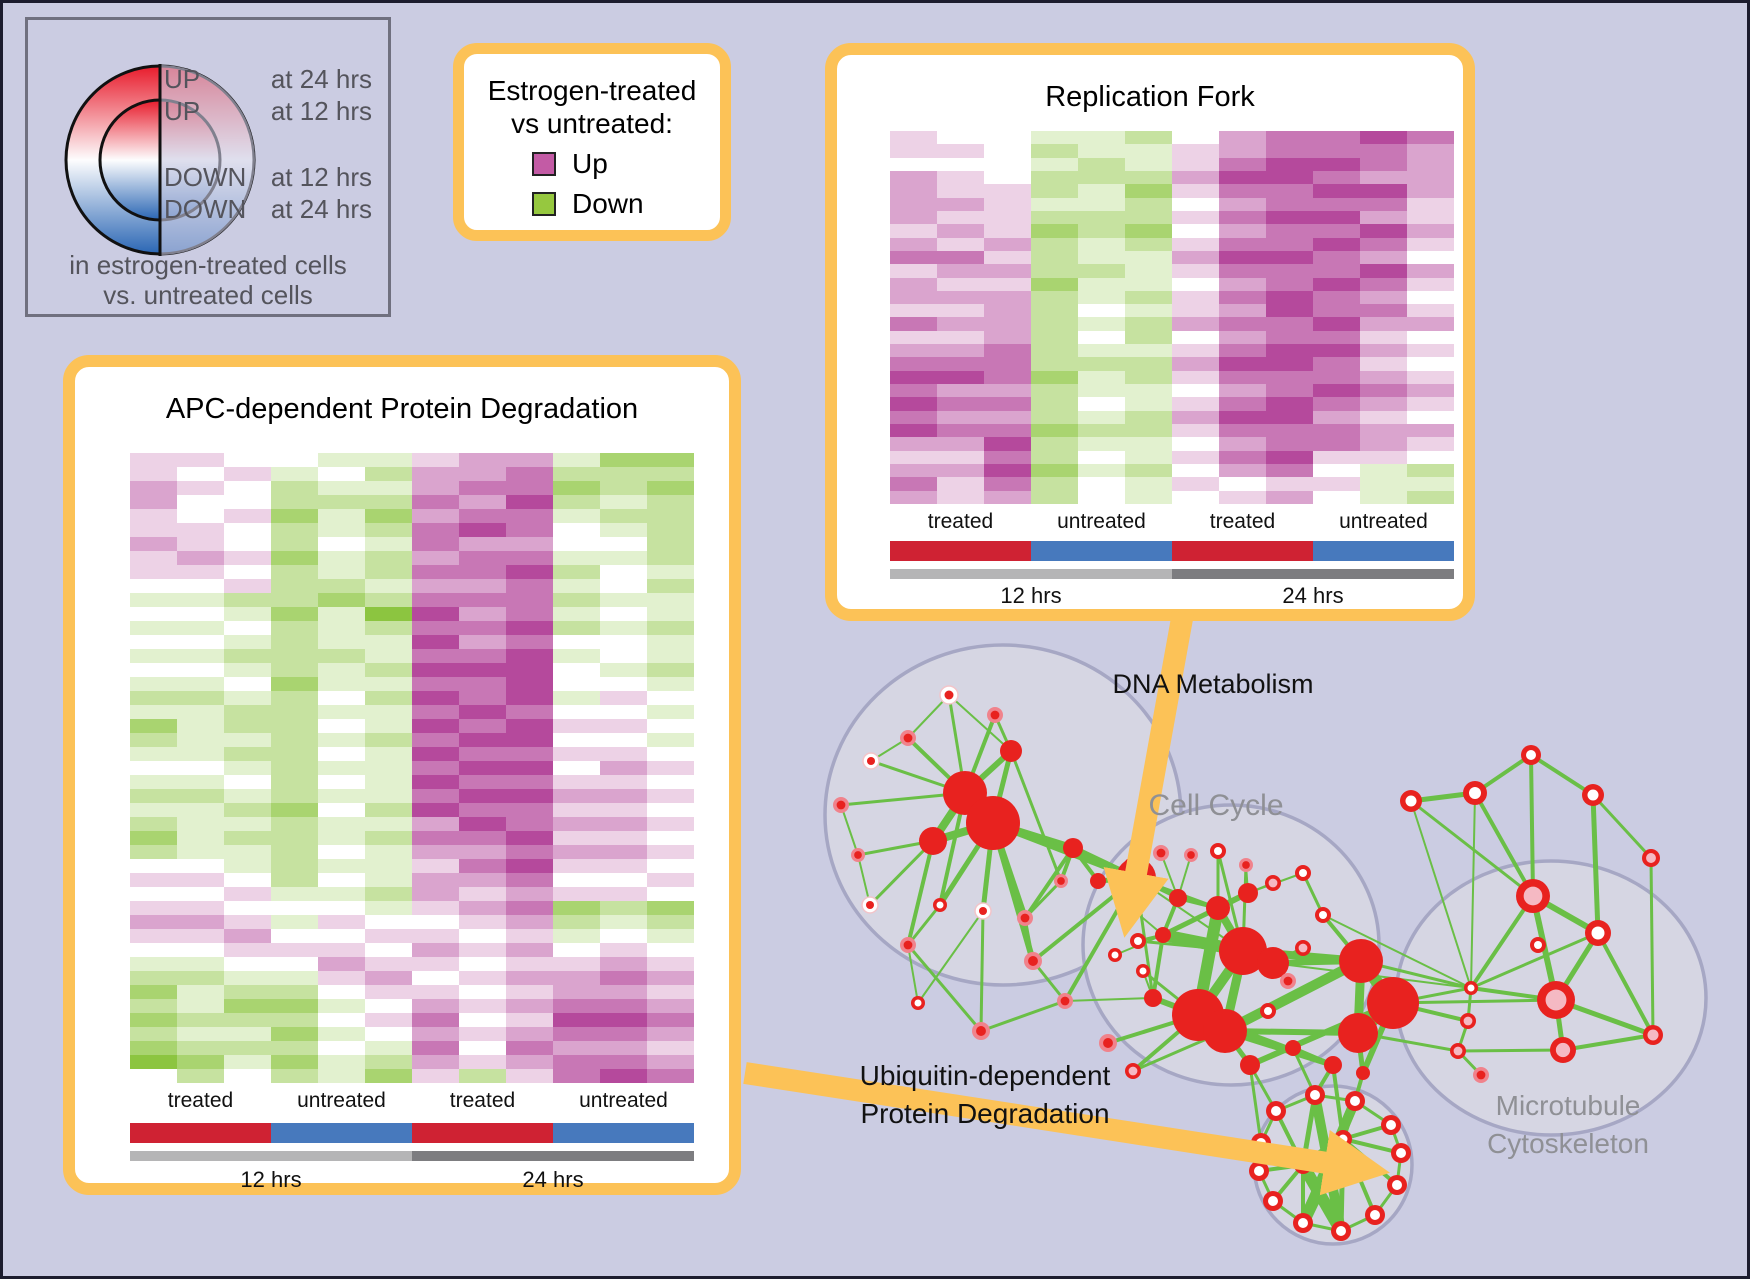 The image size is (1750, 1279). What do you see at coordinates (1383, 521) in the screenshot?
I see `group-label-untreated: untreated` at bounding box center [1383, 521].